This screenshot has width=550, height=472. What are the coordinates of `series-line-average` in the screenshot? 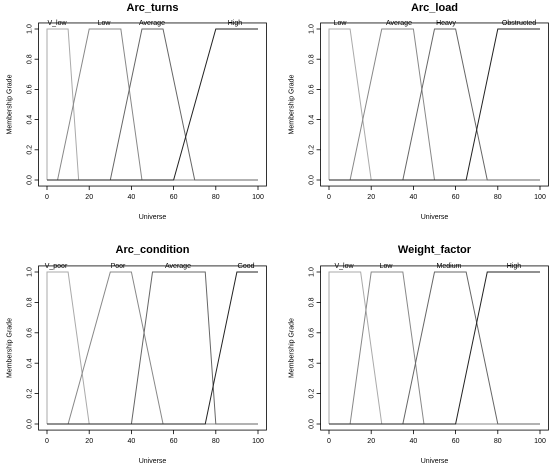 It's located at (152, 104).